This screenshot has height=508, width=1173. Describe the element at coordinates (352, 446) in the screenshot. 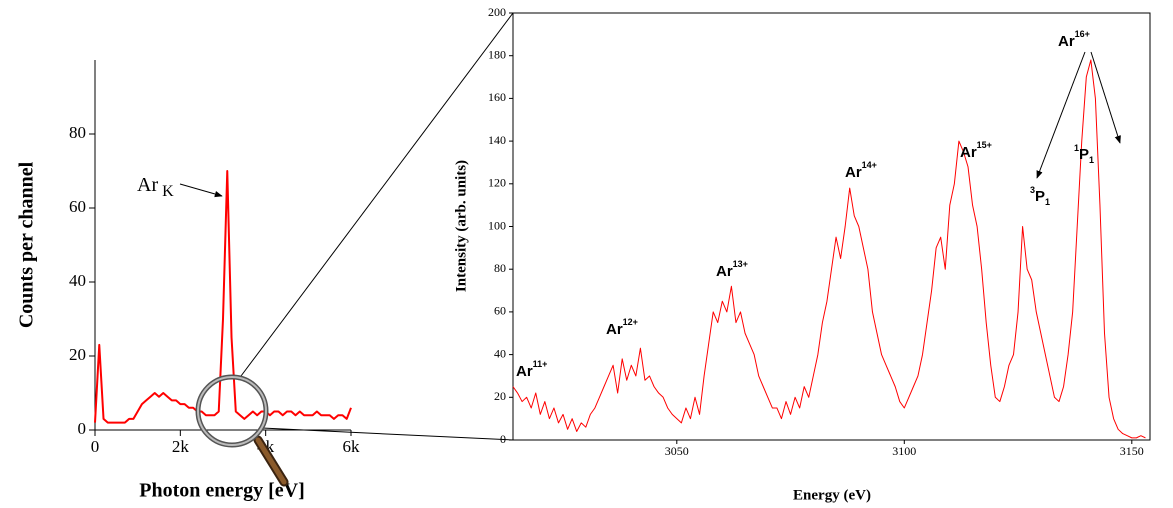

I see `x-tick-label: 6k` at that location.